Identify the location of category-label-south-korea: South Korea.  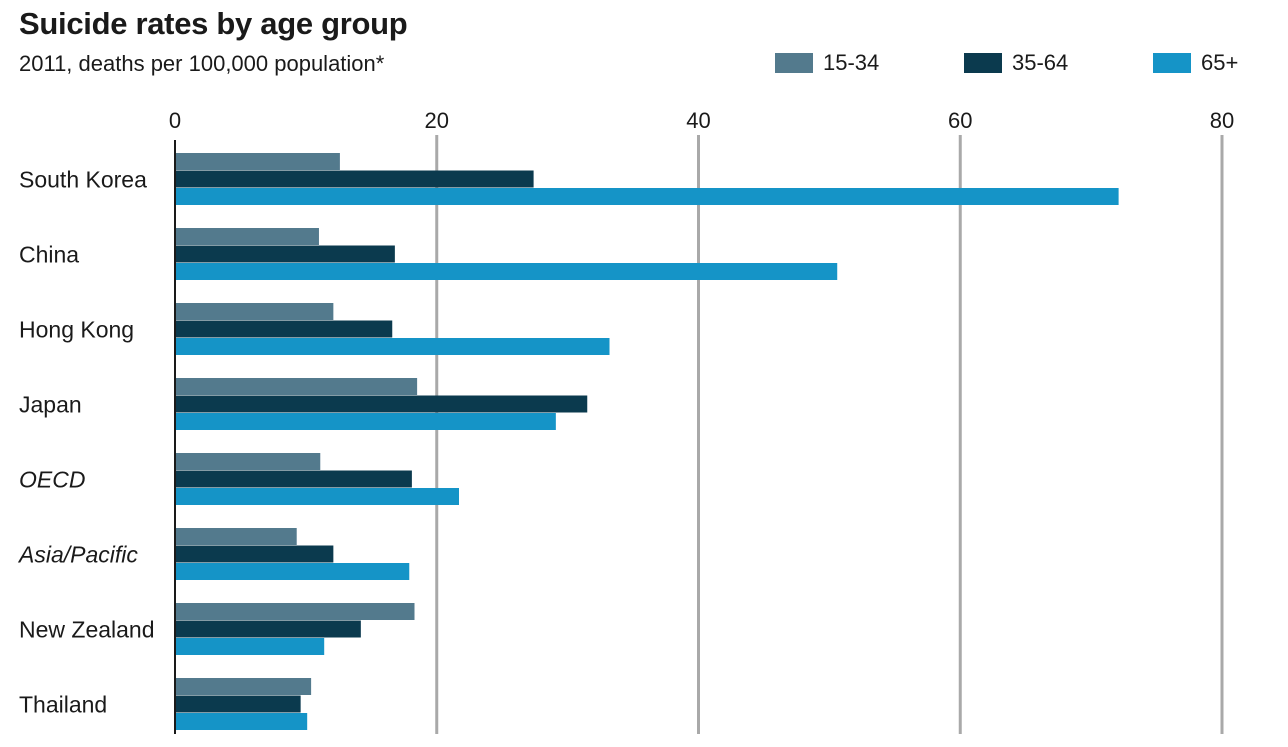
(83, 179).